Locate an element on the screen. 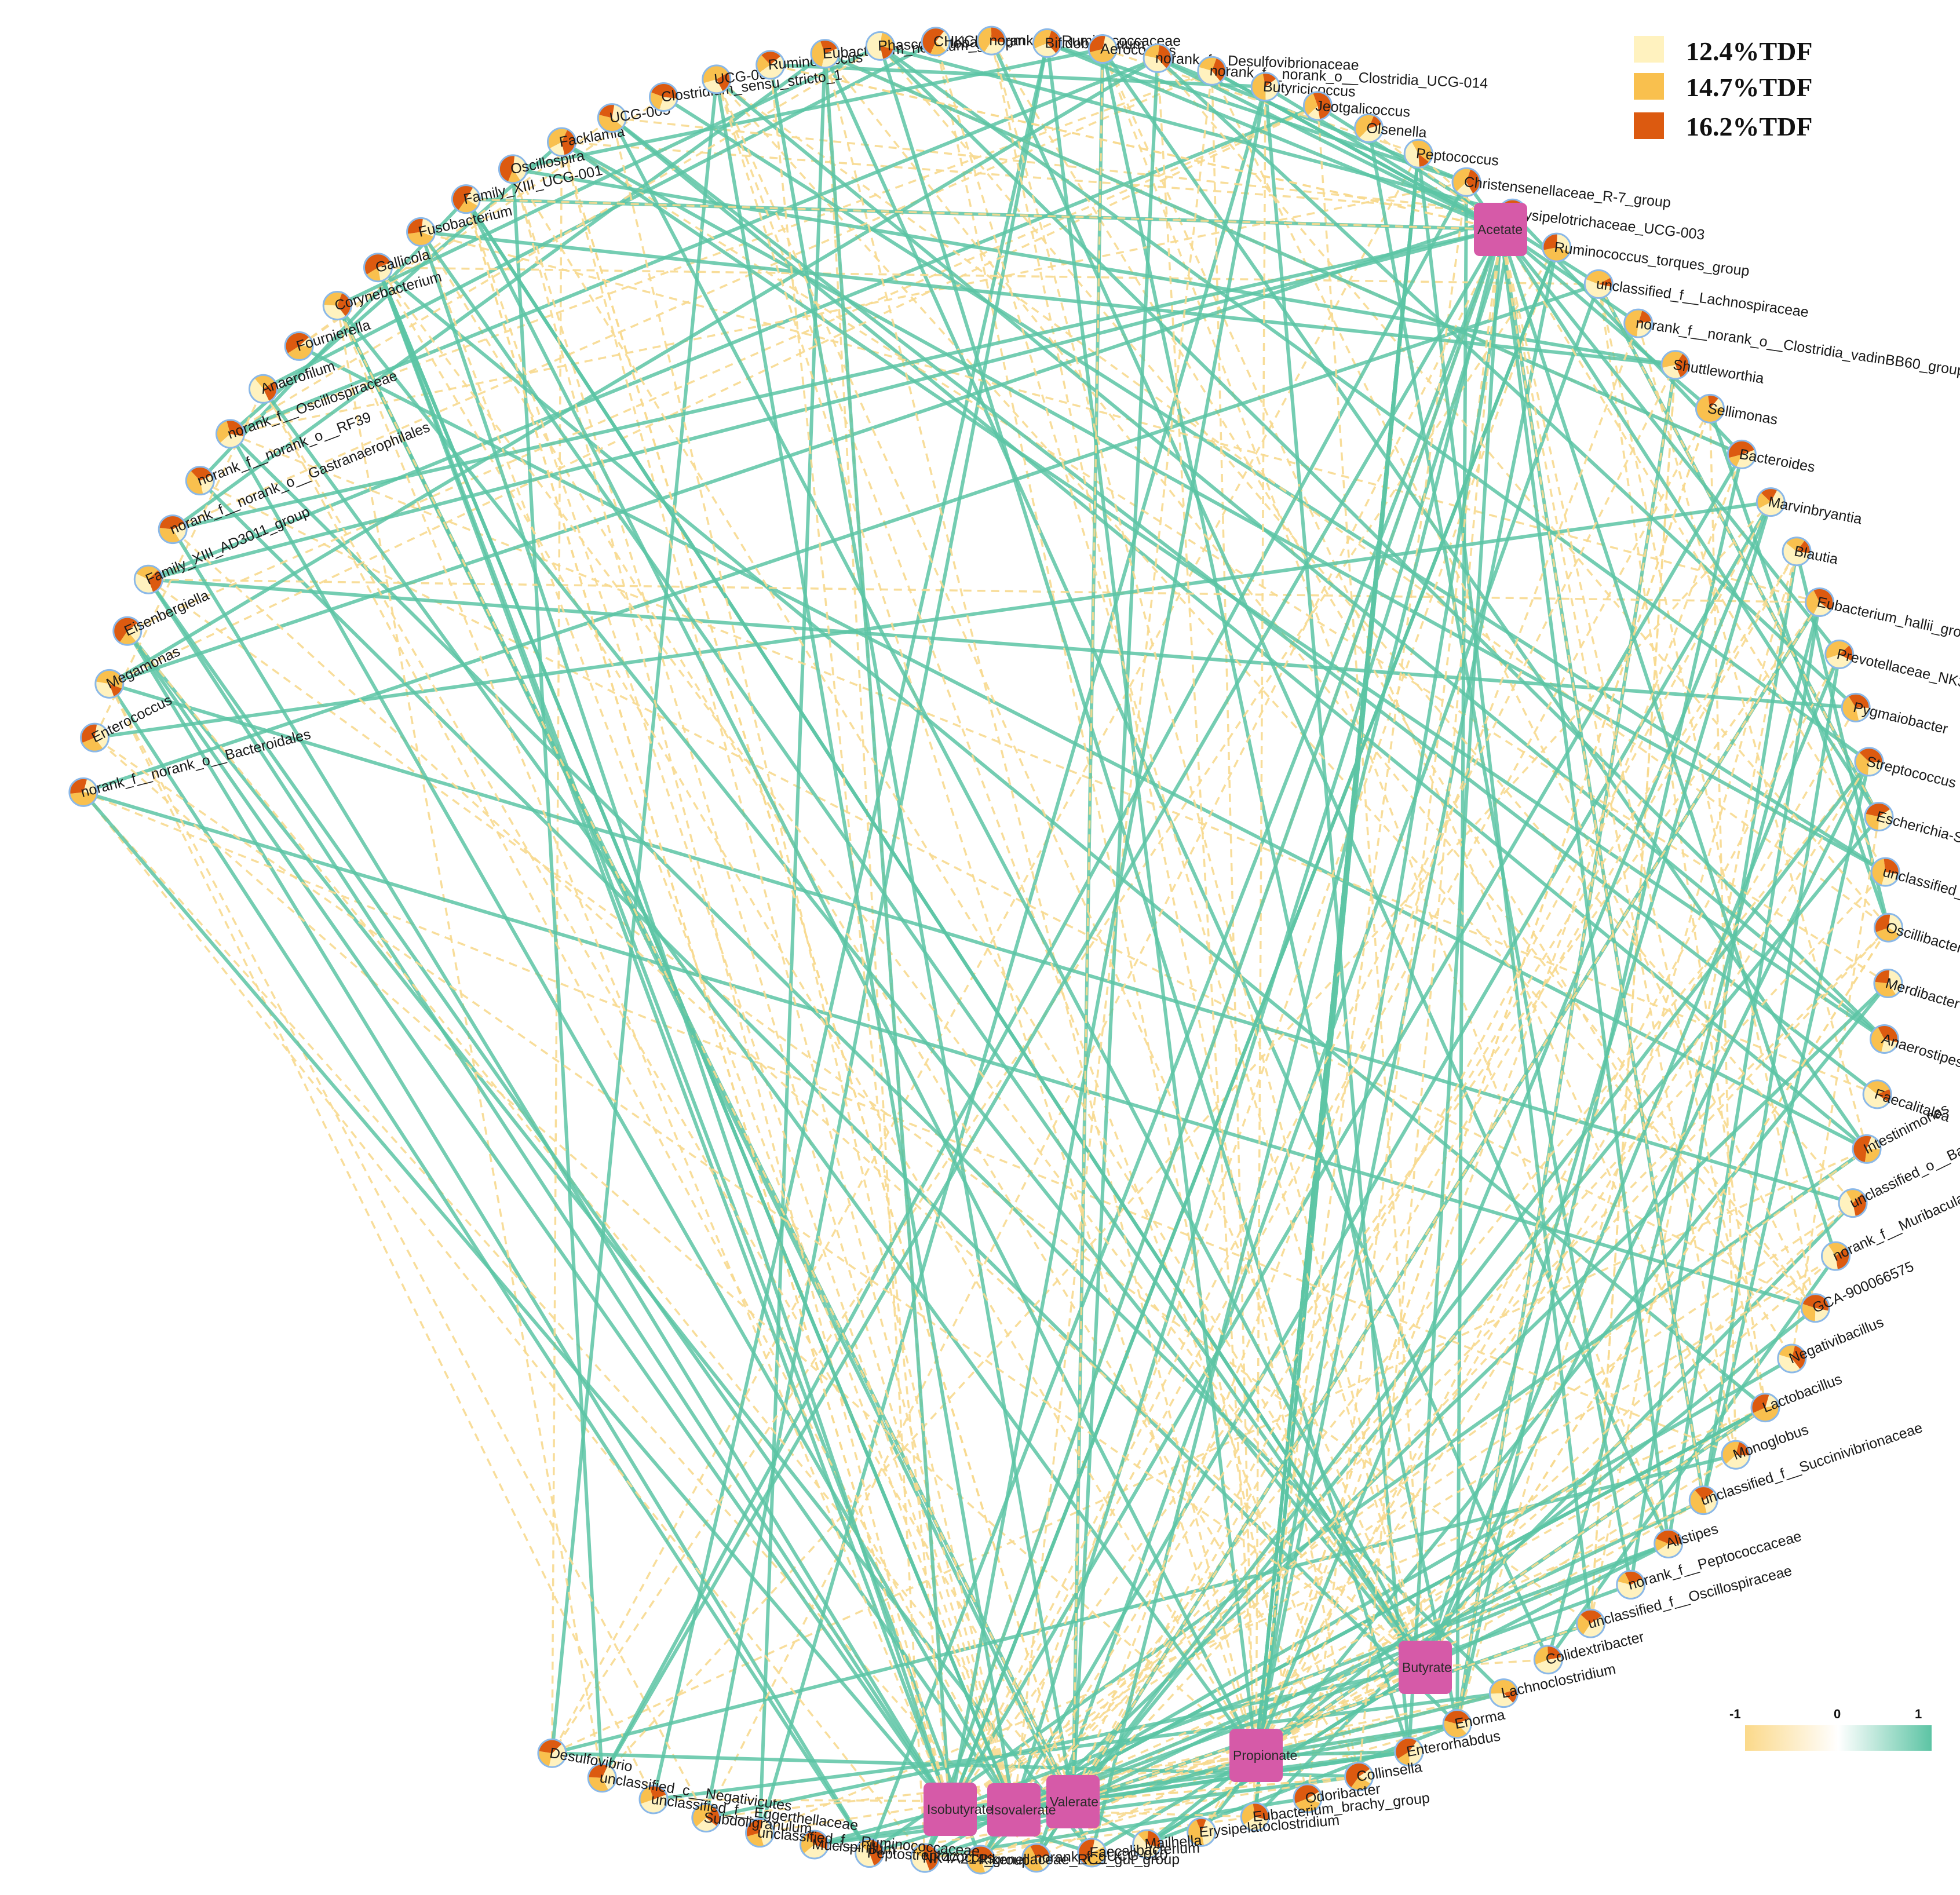 This screenshot has width=1960, height=1895. metabolite-node: Valerate is located at coordinates (1073, 1801).